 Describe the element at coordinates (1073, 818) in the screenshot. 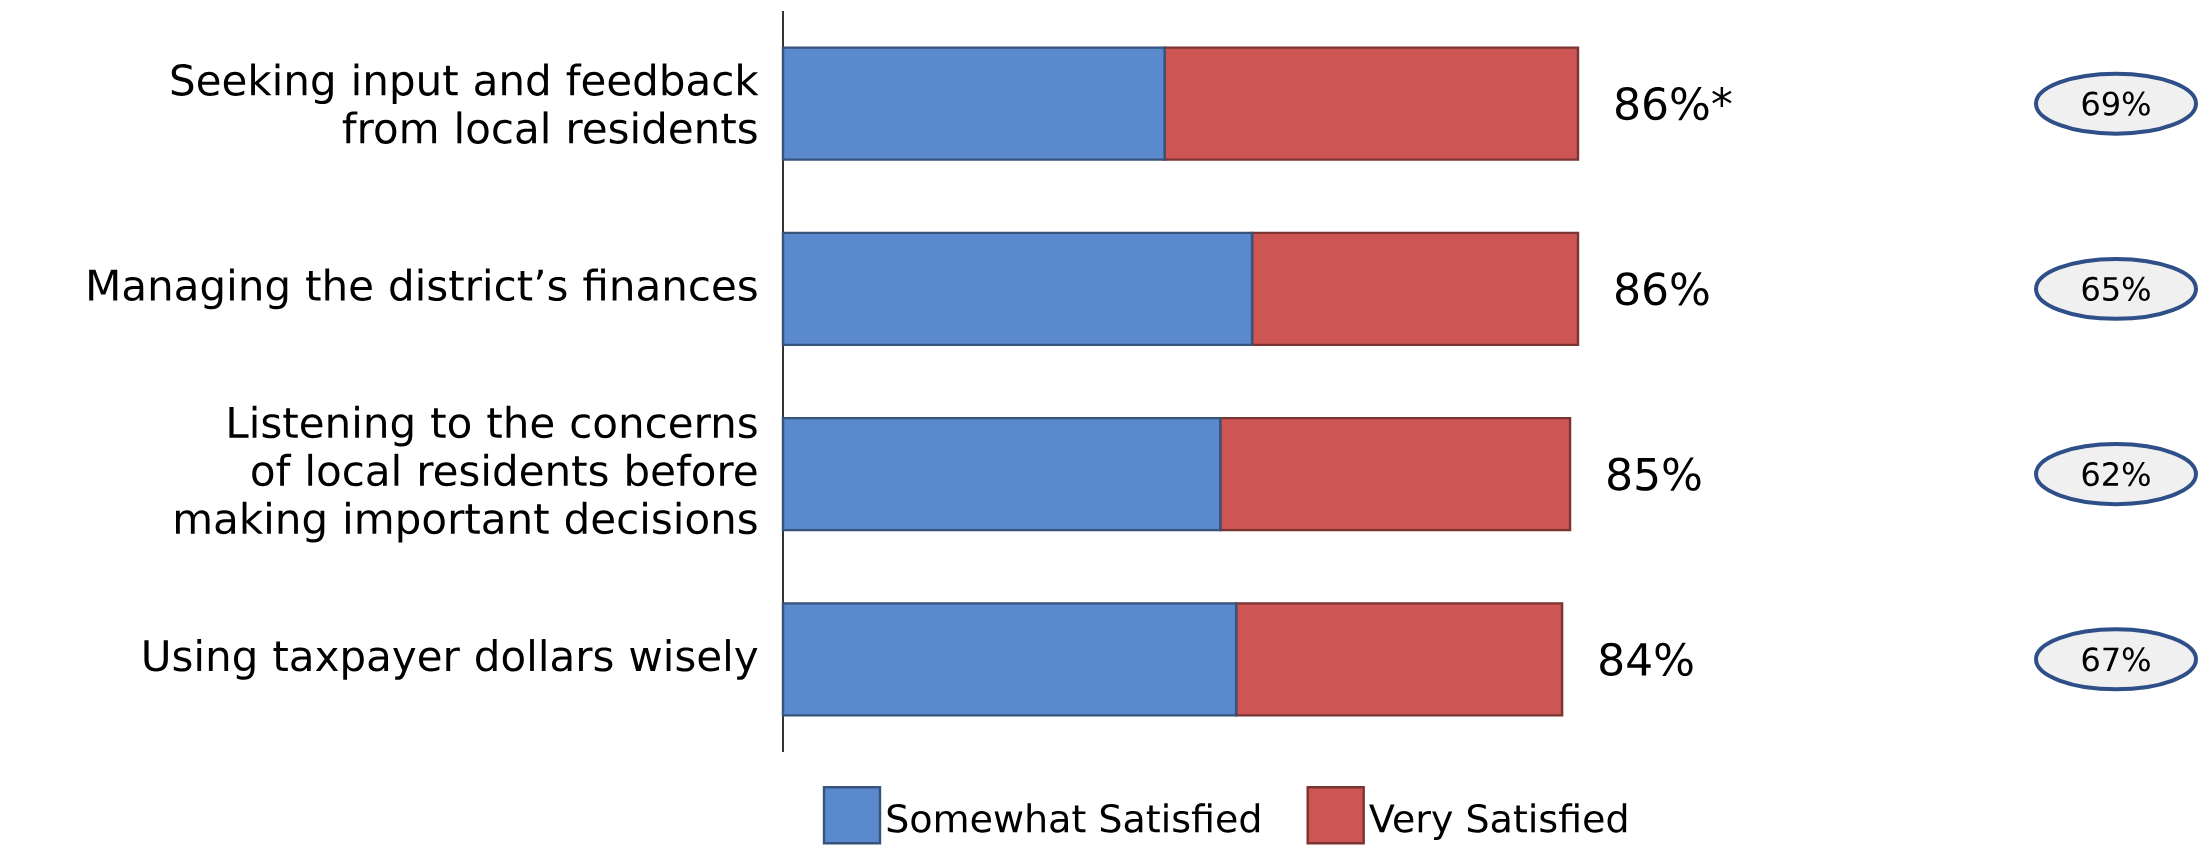

I see `legend-label: Somewhat Satisfied` at that location.